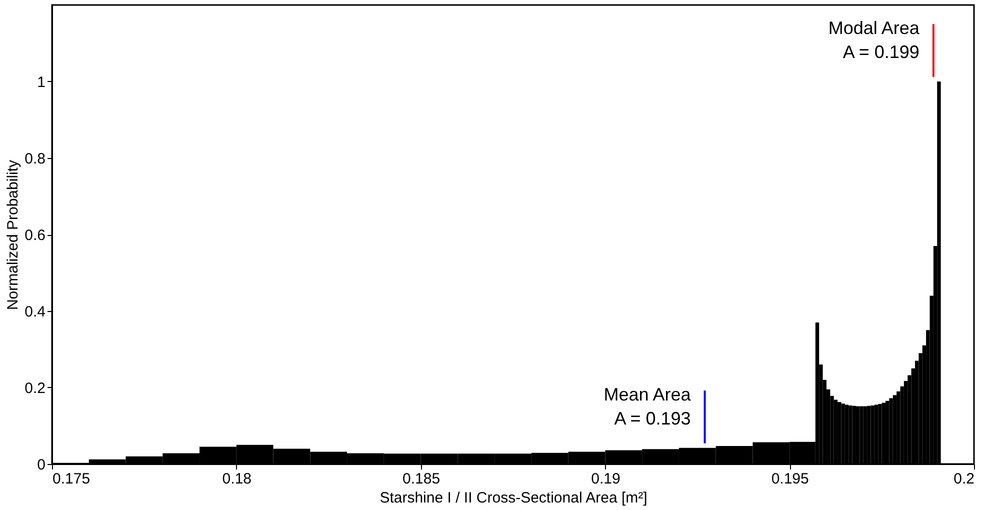 Image resolution: width=995 pixels, height=510 pixels. I want to click on y-tick-label: 0.6, so click(35, 235).